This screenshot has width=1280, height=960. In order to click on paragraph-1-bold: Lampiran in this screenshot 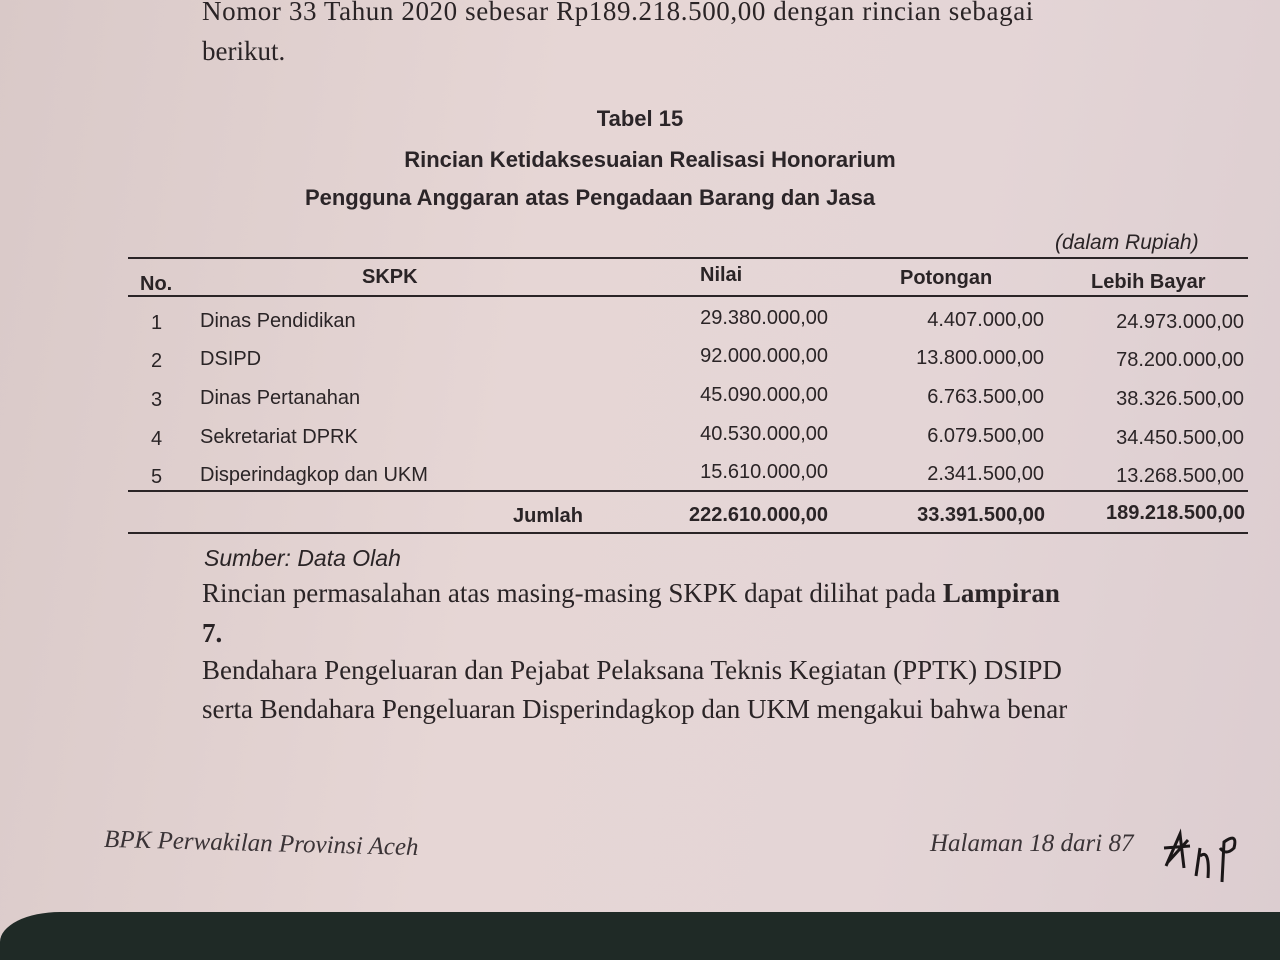, I will do `click(1001, 593)`.